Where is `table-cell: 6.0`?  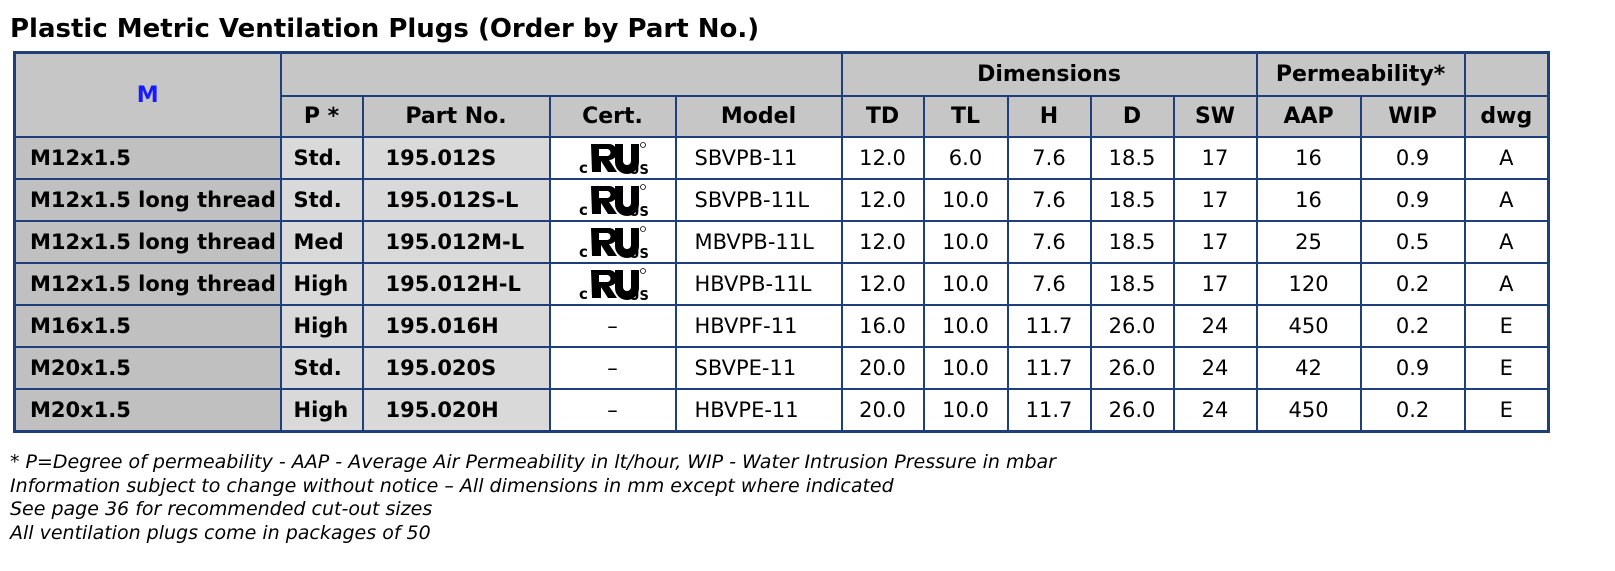
table-cell: 6.0 is located at coordinates (965, 158).